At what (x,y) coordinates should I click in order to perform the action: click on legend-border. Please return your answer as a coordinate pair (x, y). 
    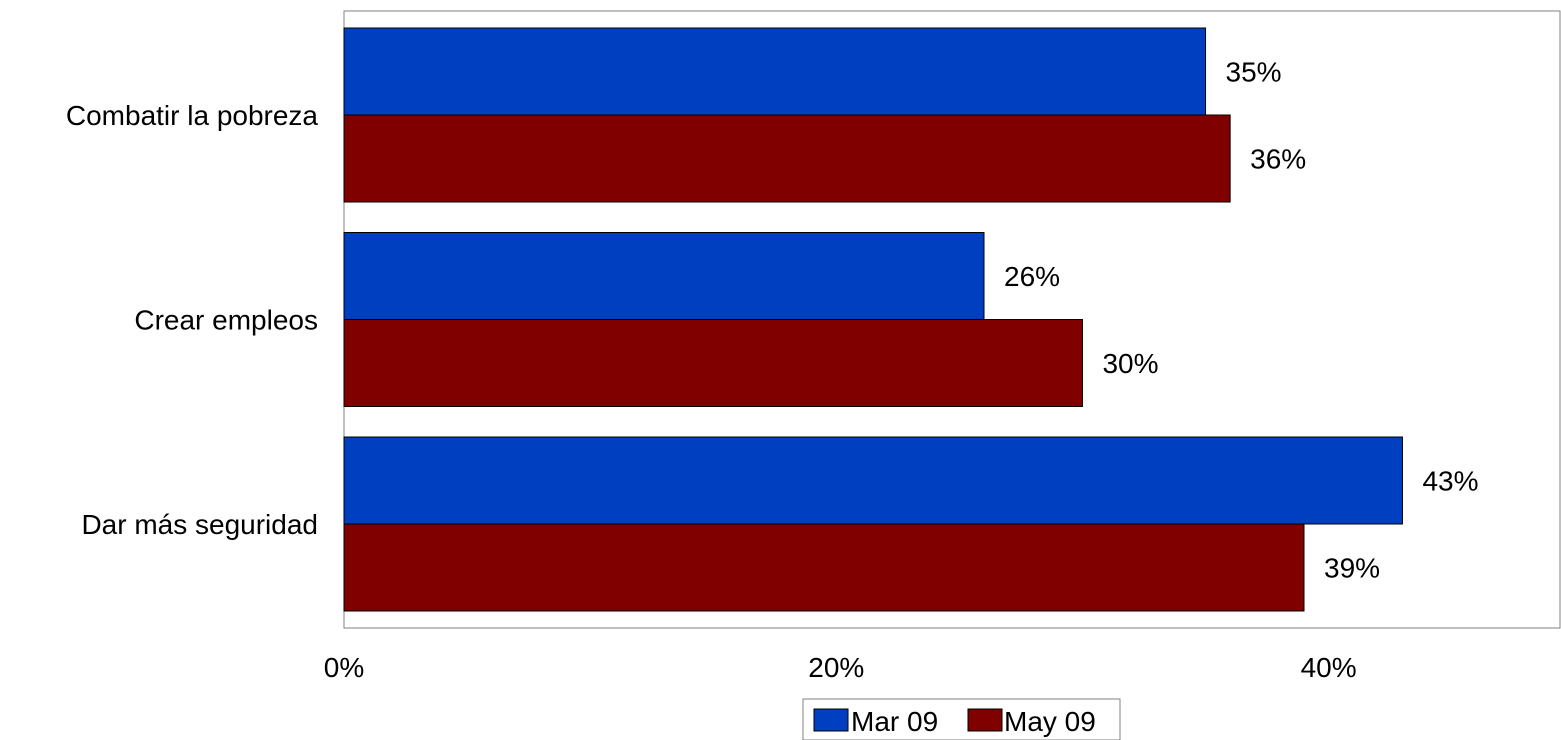
    Looking at the image, I should click on (961, 719).